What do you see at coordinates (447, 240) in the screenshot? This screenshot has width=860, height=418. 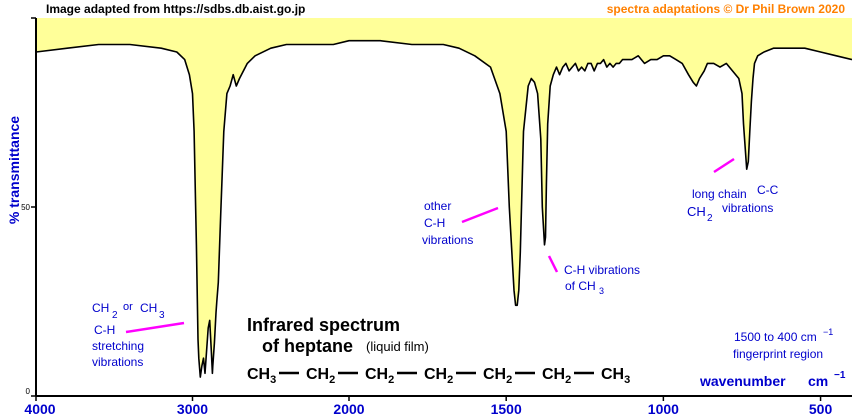 I see `annotation-other-line3: vibrations` at bounding box center [447, 240].